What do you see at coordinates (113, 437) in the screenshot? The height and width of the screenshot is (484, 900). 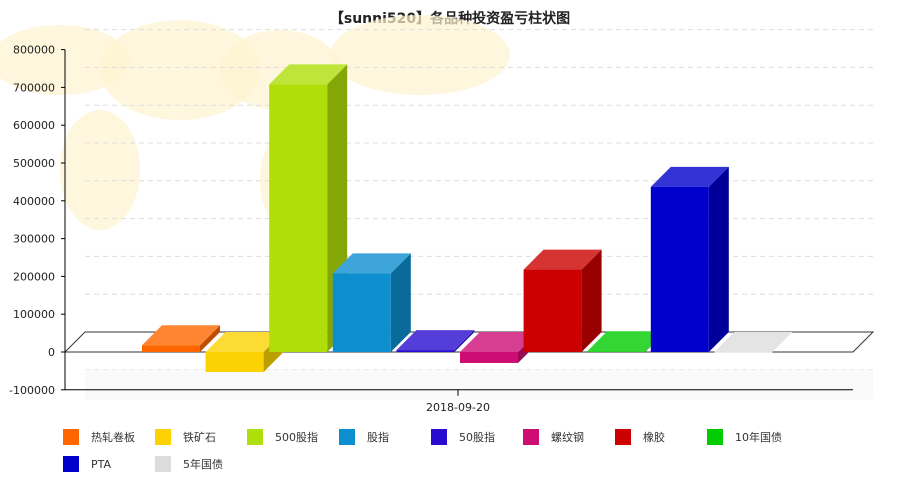 I see `legend-label: 热轧卷板` at bounding box center [113, 437].